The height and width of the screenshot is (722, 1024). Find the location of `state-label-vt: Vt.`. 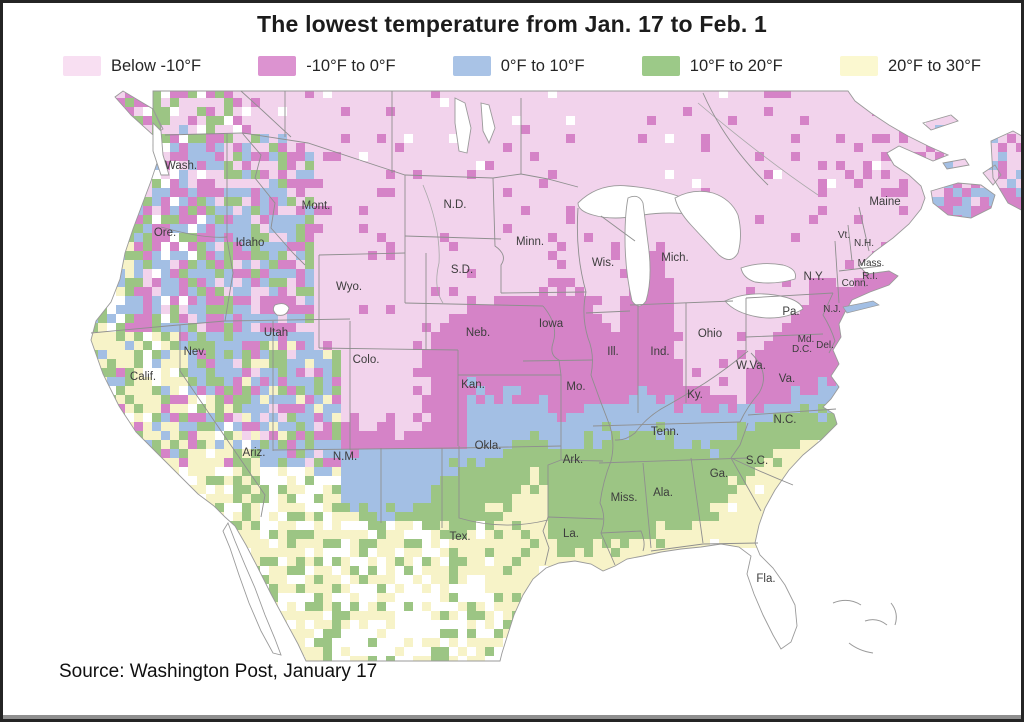

state-label-vt: Vt. is located at coordinates (844, 235).